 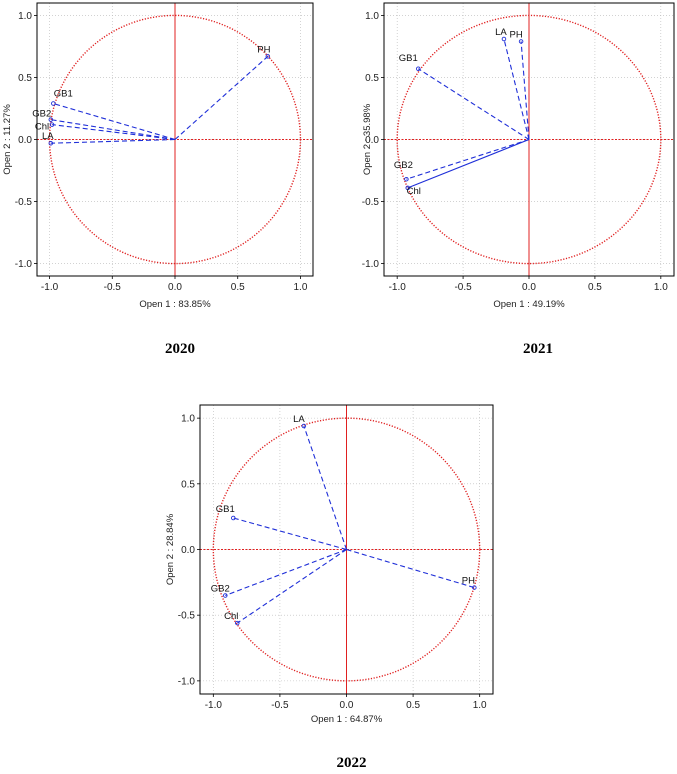 What do you see at coordinates (529, 304) in the screenshot?
I see `x-axis-title: Open 1 : 49.19%` at bounding box center [529, 304].